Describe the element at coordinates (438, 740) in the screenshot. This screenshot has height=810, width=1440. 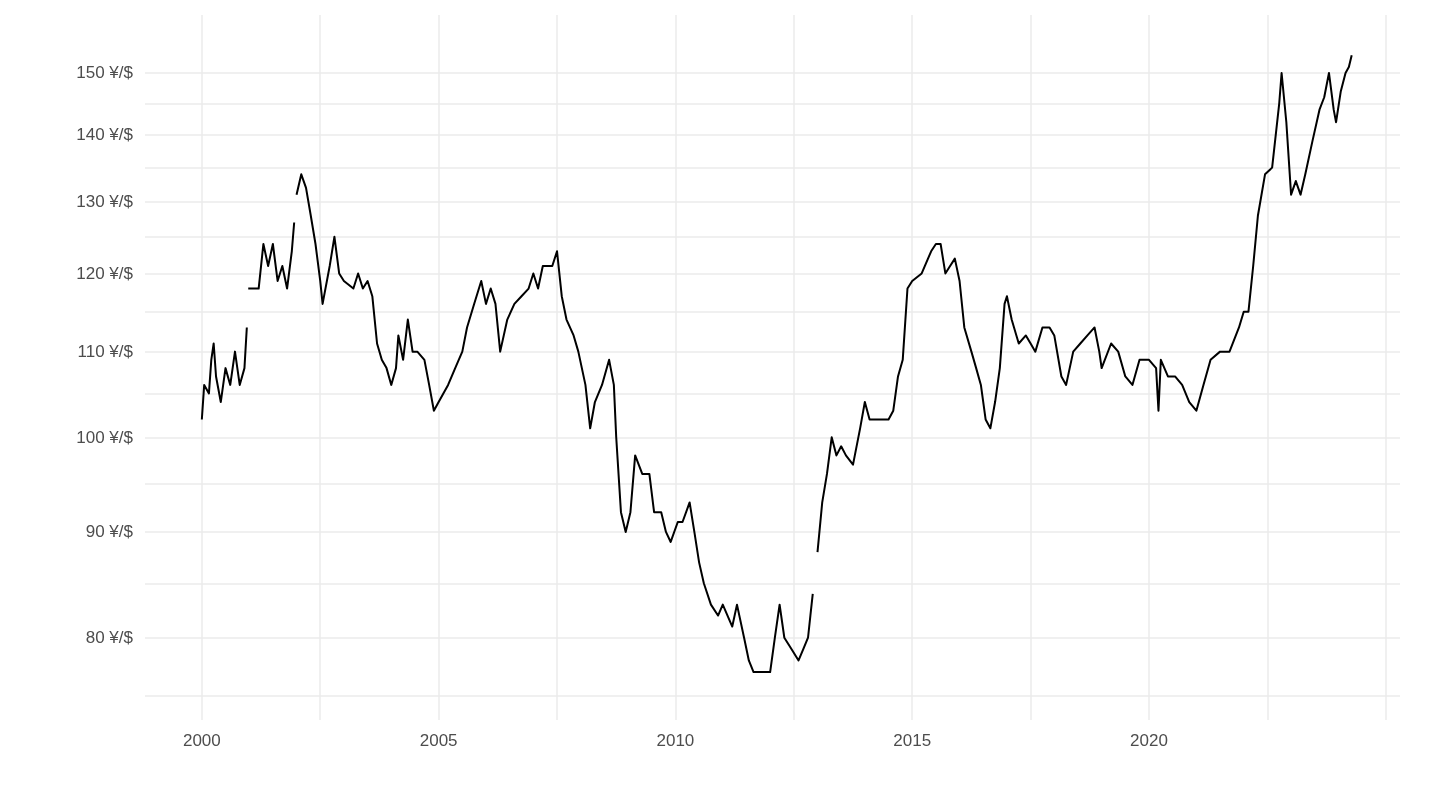
I see `x-tick-label: 2005` at that location.